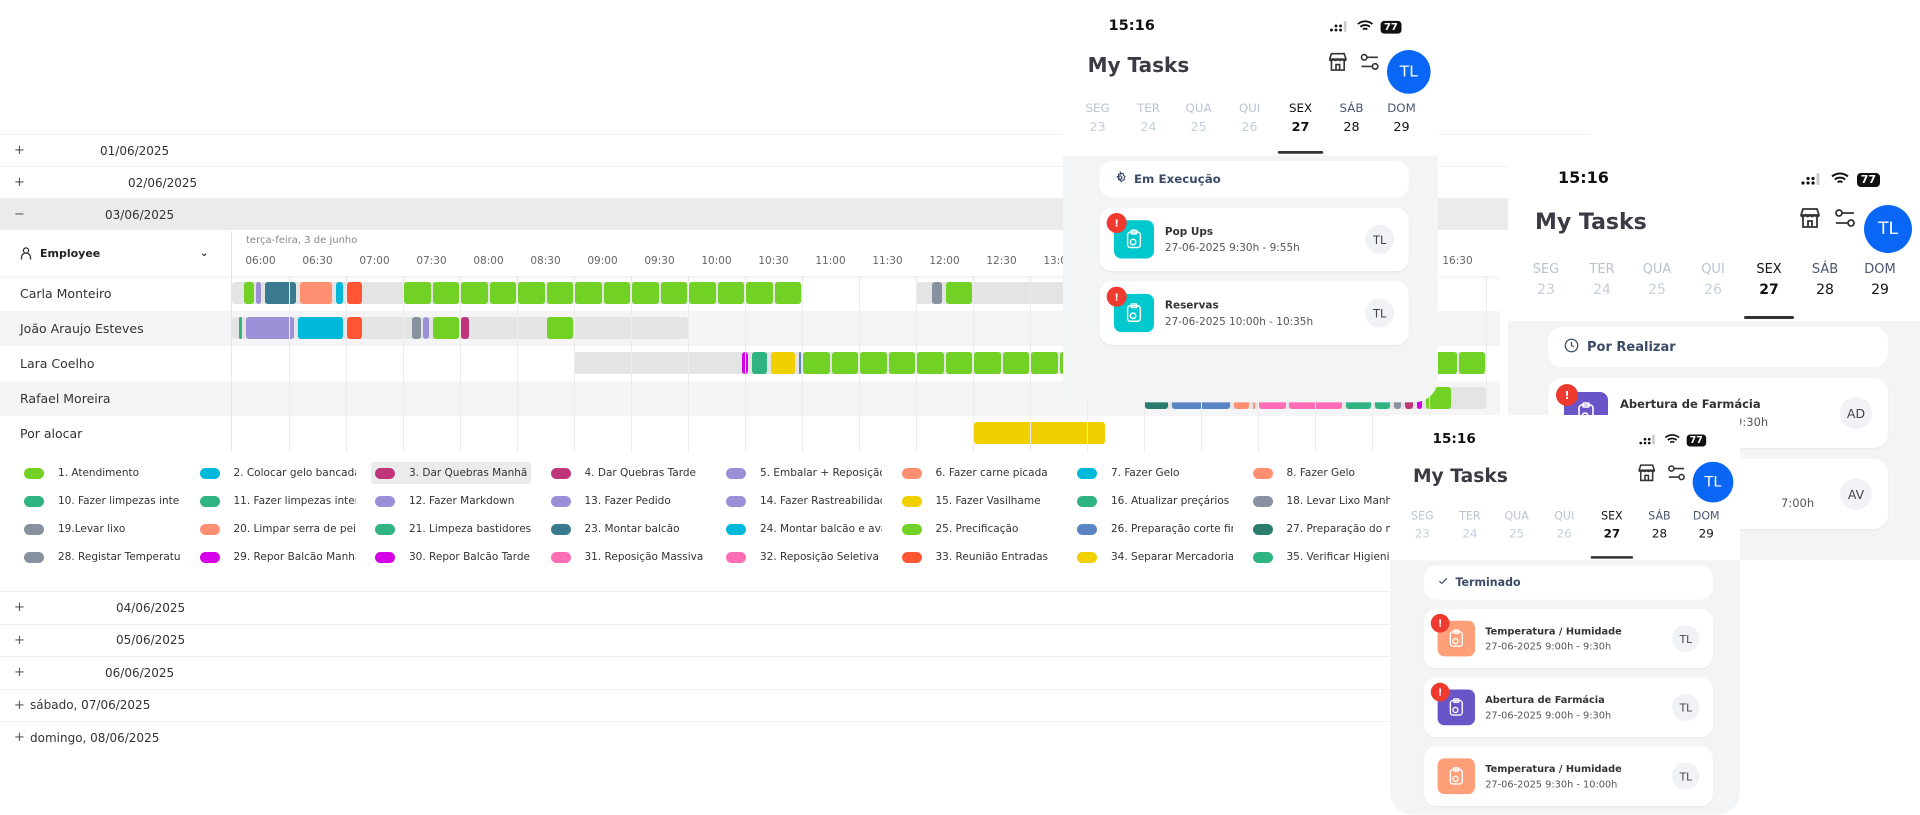  I want to click on date-row: + domingo, 08/06/2025, so click(795, 737).